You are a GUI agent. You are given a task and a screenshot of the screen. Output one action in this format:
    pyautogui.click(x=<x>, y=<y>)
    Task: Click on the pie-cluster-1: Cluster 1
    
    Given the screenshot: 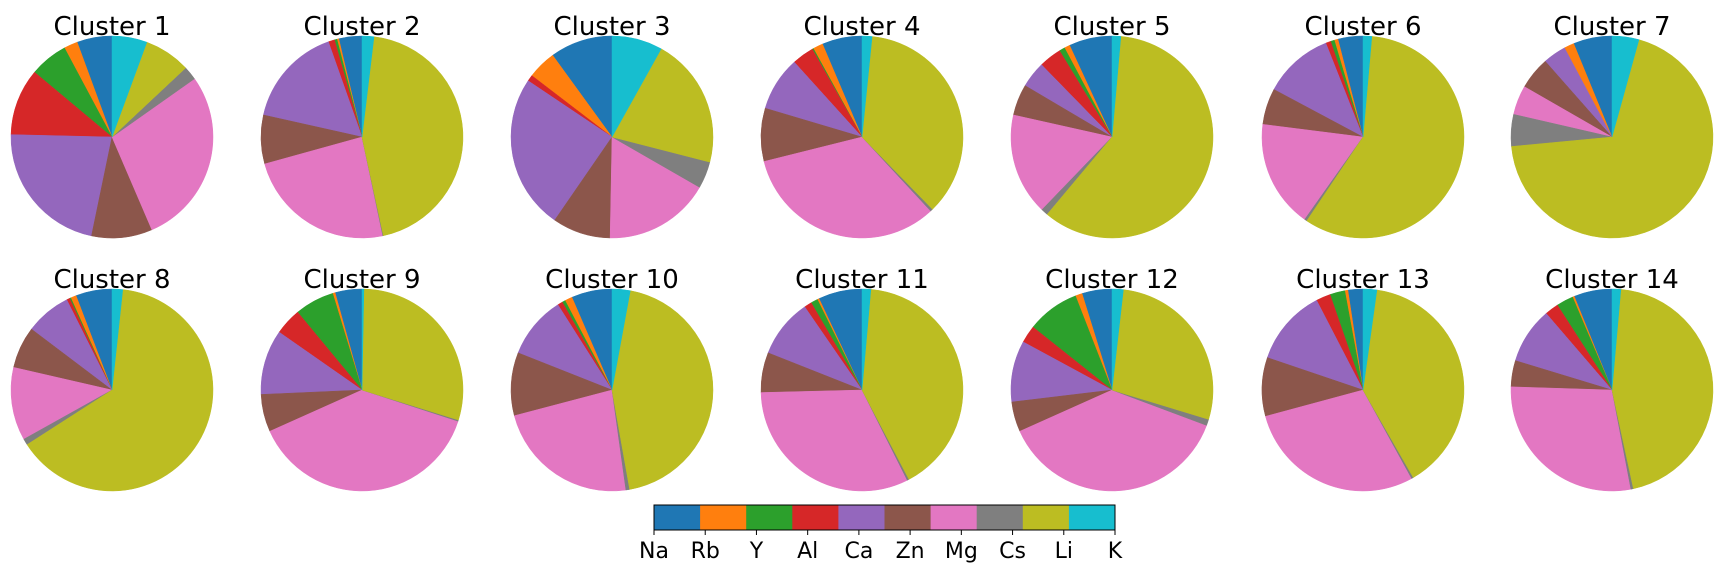 What is the action you would take?
    pyautogui.click(x=112, y=125)
    